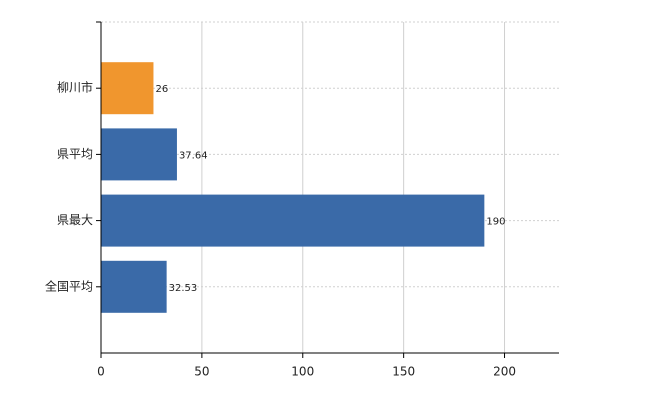 The image size is (650, 400). Describe the element at coordinates (201, 372) in the screenshot. I see `x-tick-label: 50` at that location.